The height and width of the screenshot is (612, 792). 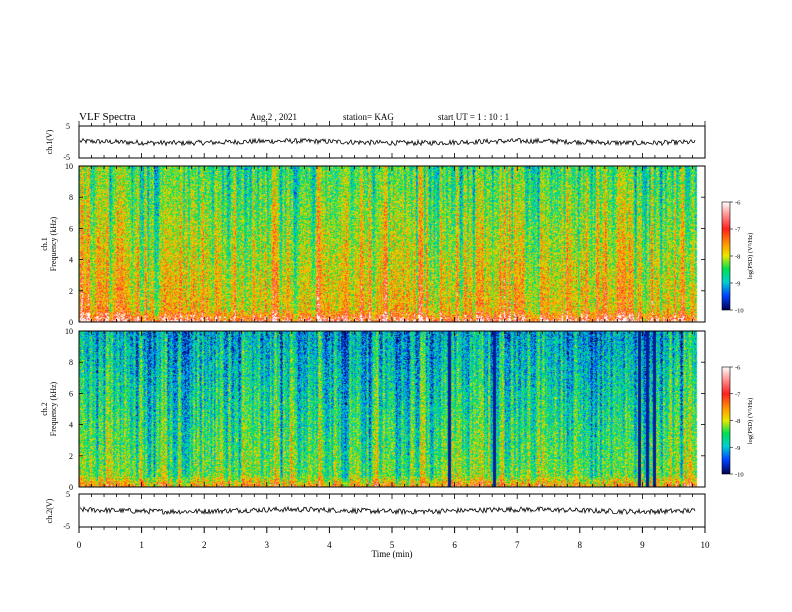 What do you see at coordinates (44, 409) in the screenshot?
I see `spectrogram-ch2-channel-label: ch.2` at bounding box center [44, 409].